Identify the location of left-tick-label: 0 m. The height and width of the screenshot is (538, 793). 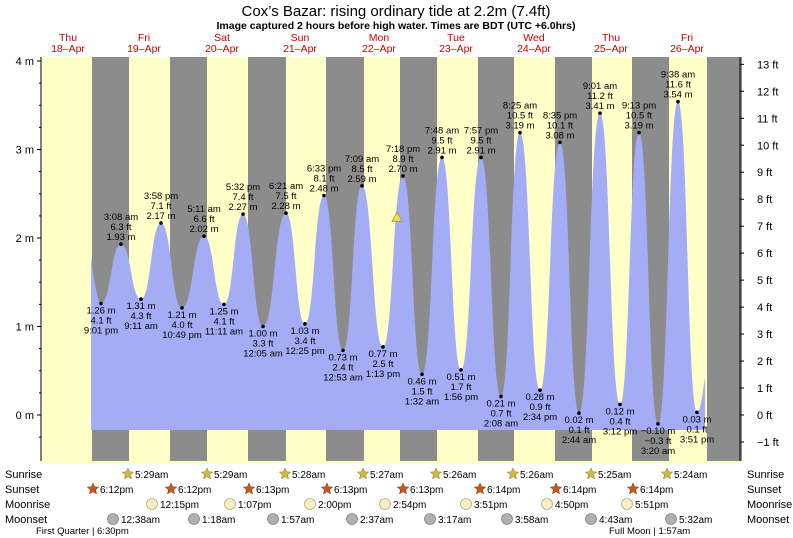
(25, 416).